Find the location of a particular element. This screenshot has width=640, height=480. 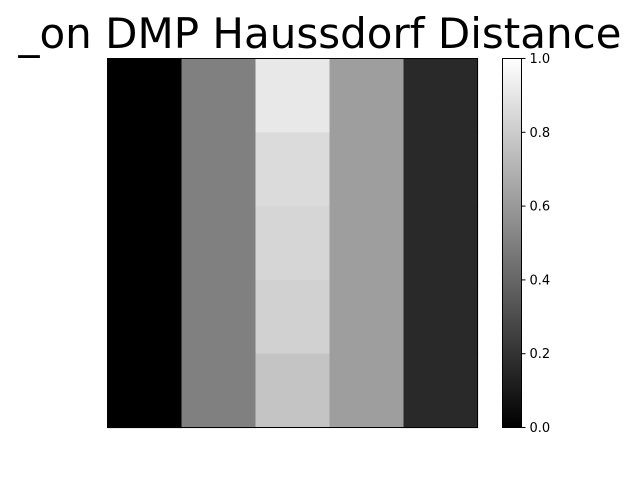

colorbar-ticks: 0.0 0.2 0.4 0.6 0.8 1.0 is located at coordinates (536, 244).